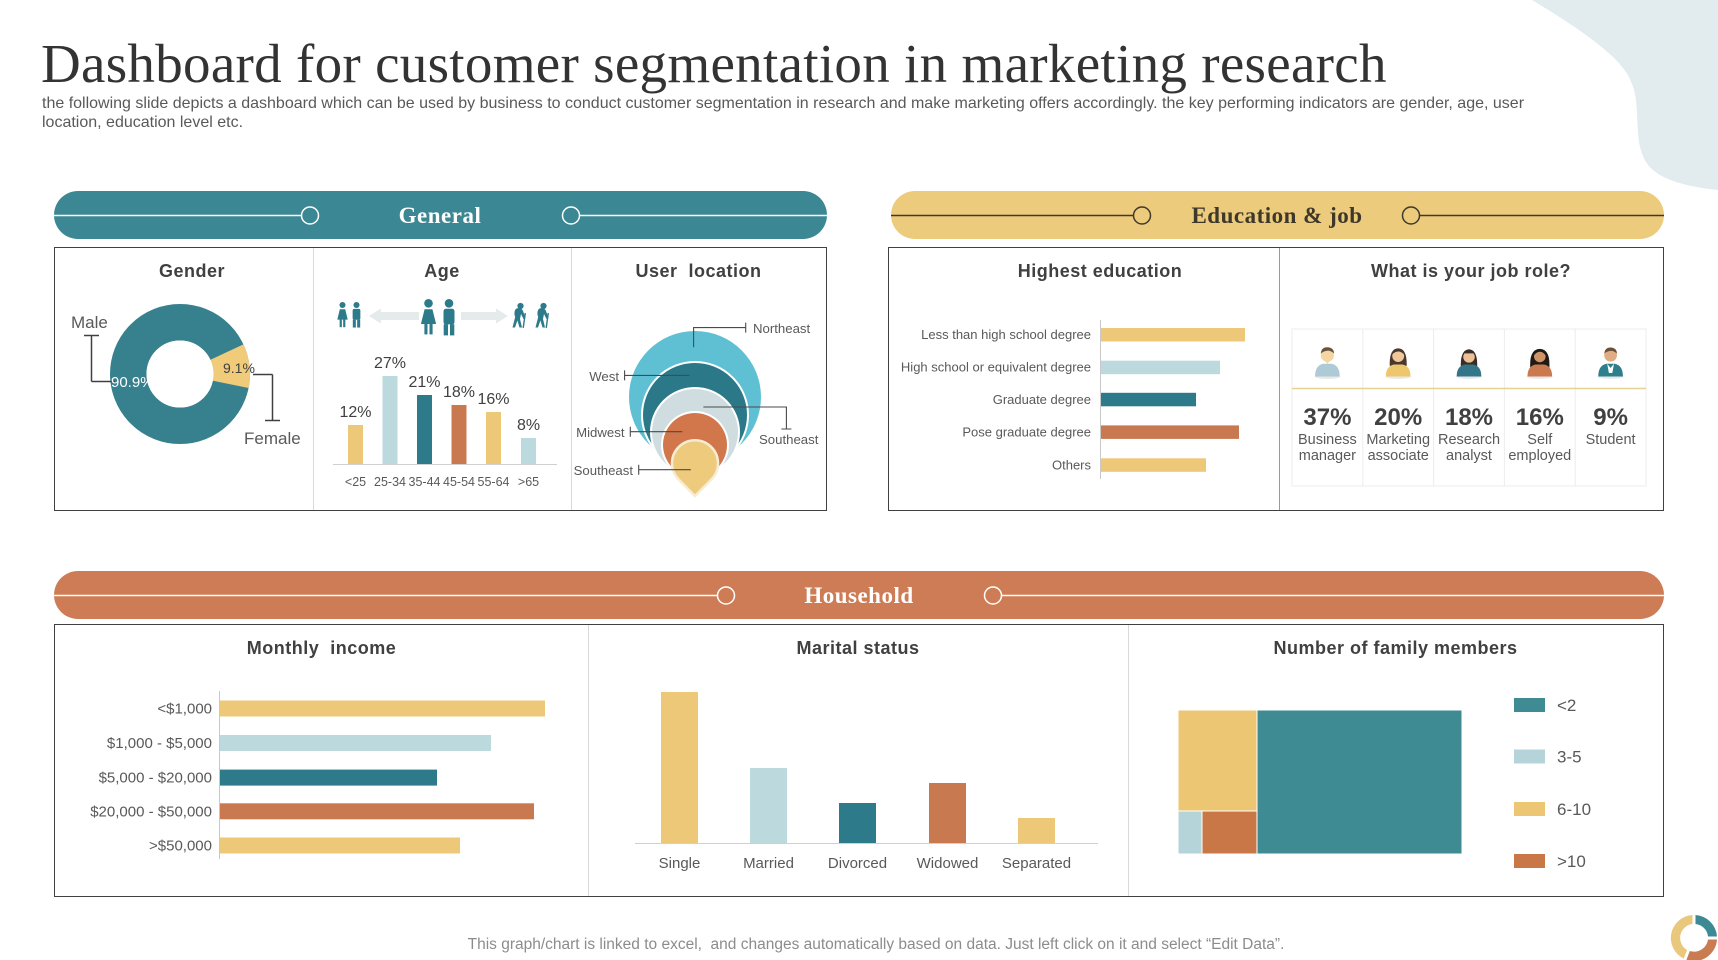  Describe the element at coordinates (159, 743) in the screenshot. I see `svg-text: $1,000 - $5,000` at that location.